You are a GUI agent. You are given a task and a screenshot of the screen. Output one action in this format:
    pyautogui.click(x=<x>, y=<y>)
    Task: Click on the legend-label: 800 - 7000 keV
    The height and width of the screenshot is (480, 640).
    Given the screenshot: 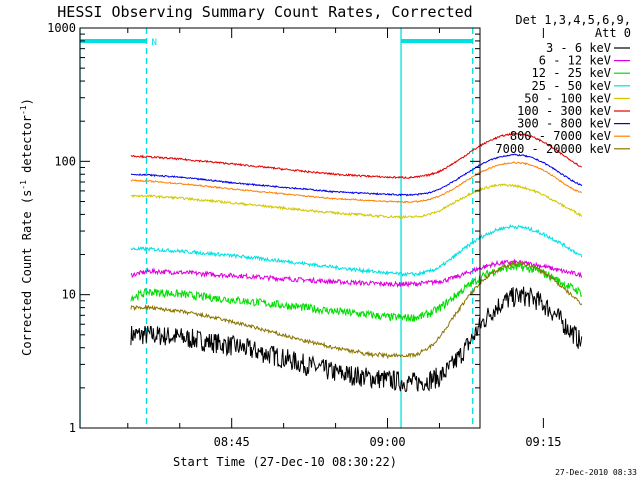 What is the action you would take?
    pyautogui.click(x=560, y=136)
    